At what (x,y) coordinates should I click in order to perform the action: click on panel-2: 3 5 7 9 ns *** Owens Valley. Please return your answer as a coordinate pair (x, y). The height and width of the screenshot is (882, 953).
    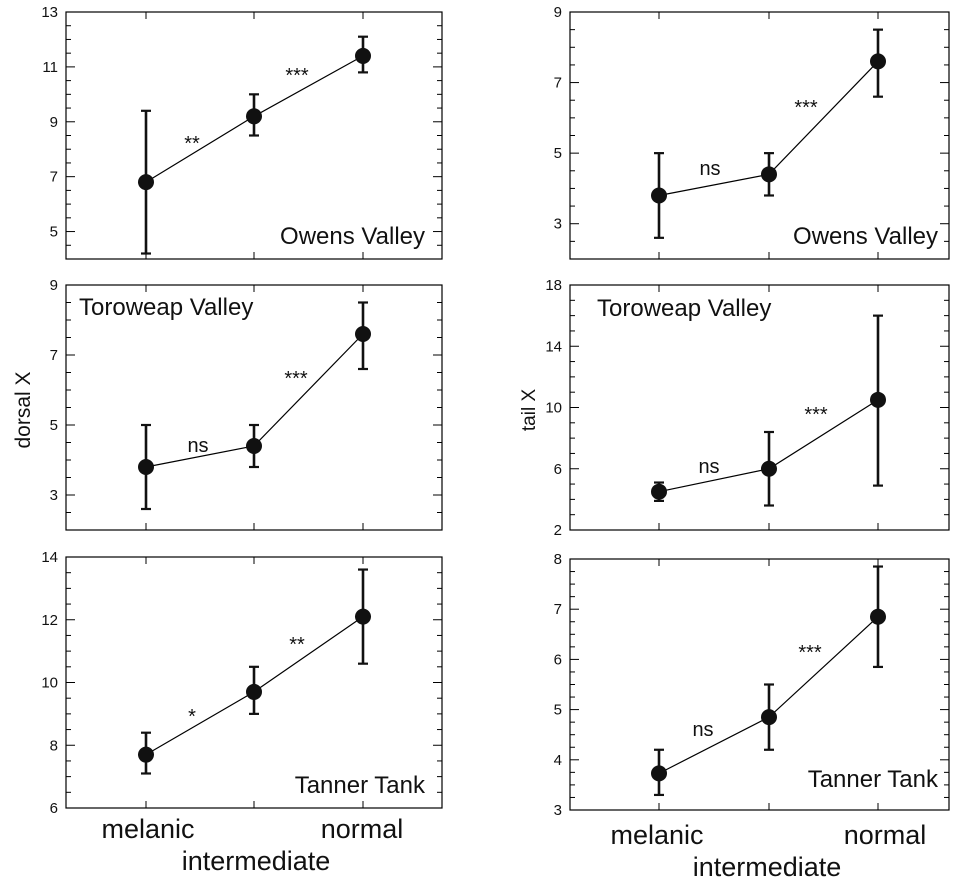
    Looking at the image, I should click on (752, 132).